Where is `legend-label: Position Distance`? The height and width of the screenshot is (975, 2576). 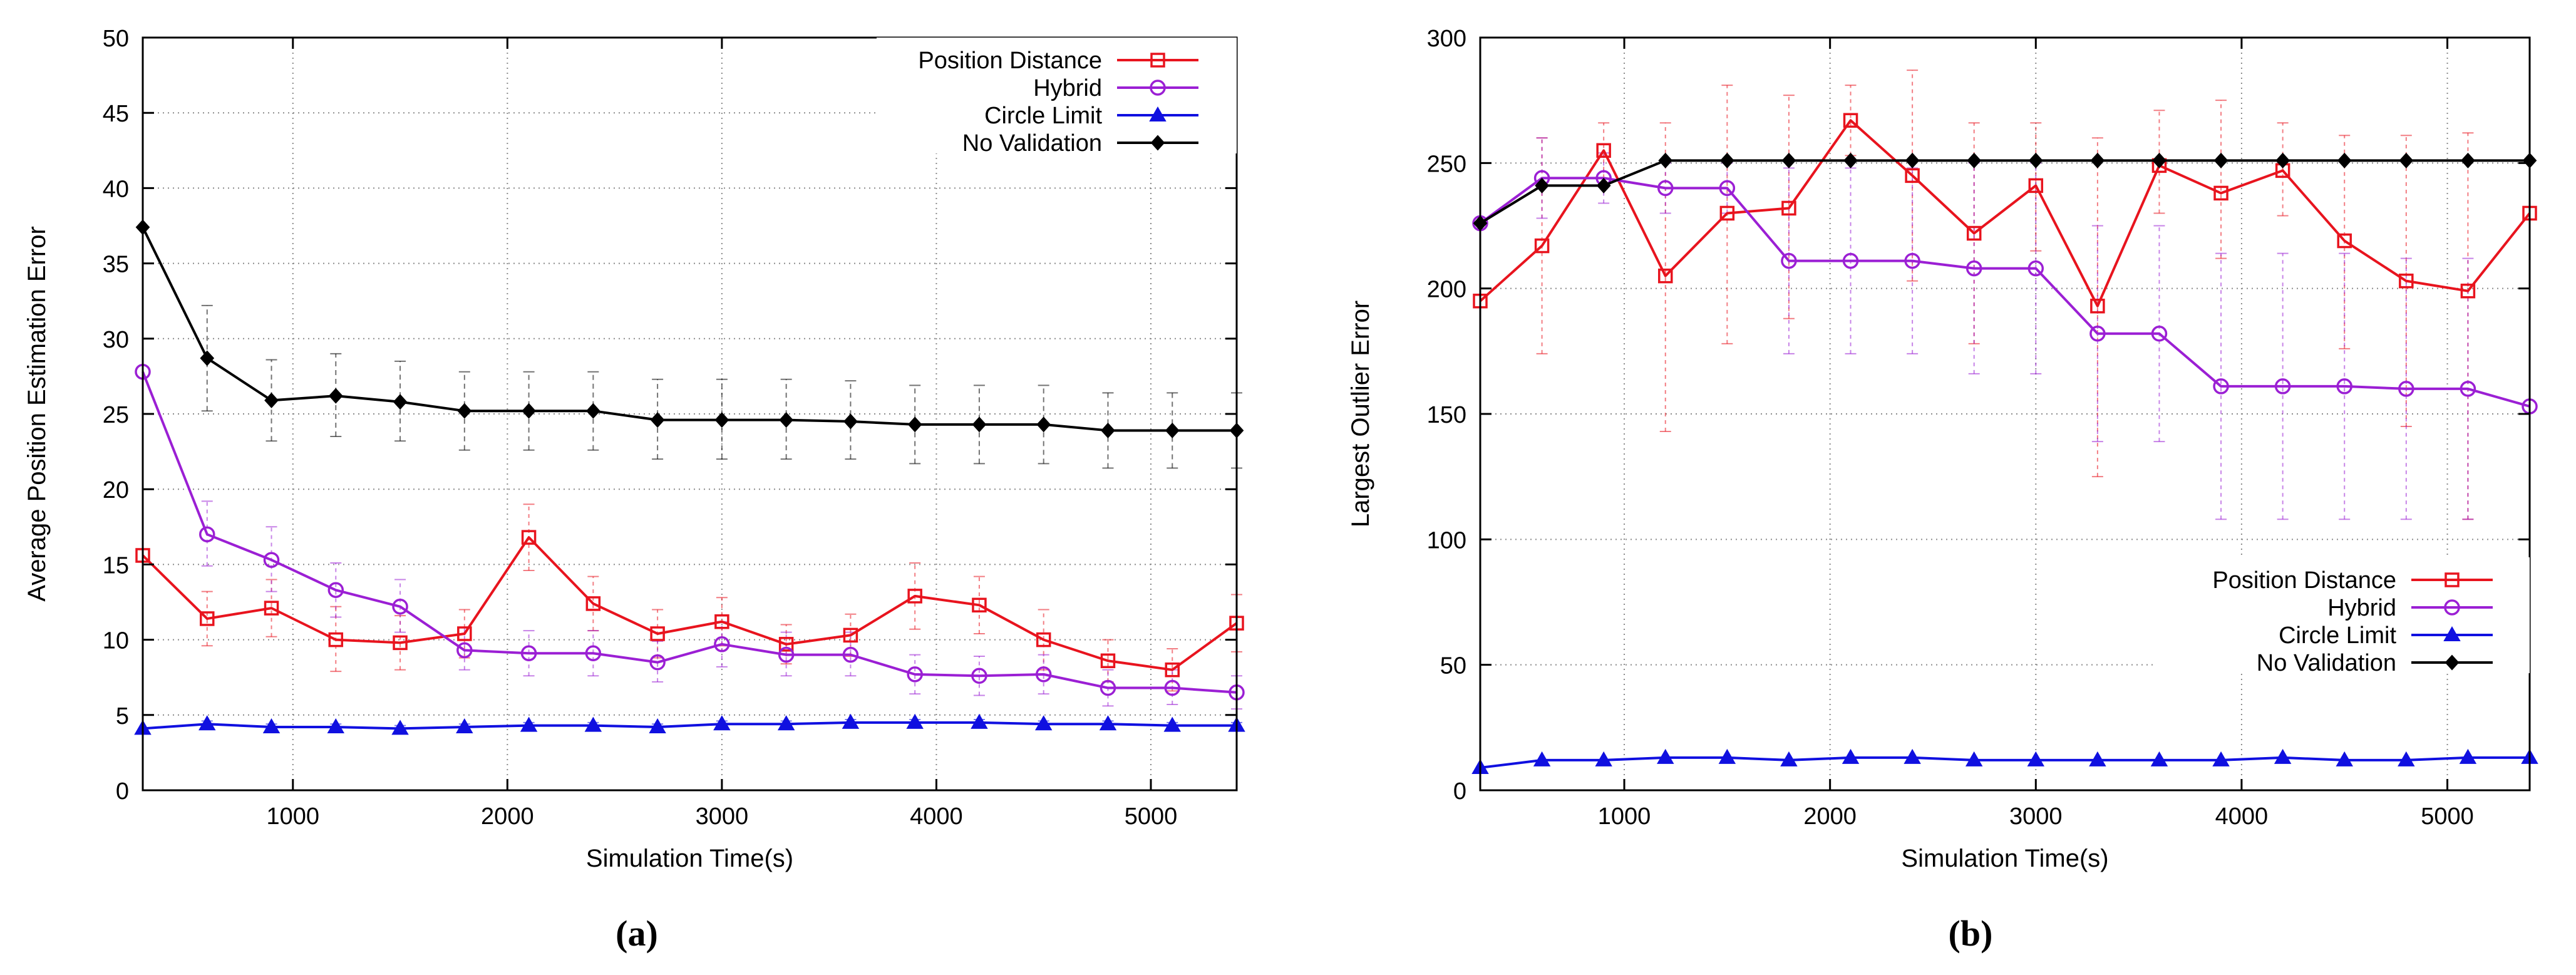
legend-label: Position Distance is located at coordinates (1010, 61).